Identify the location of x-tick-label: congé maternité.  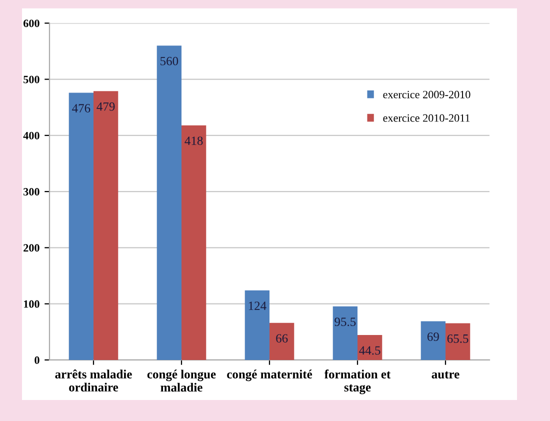
(269, 376).